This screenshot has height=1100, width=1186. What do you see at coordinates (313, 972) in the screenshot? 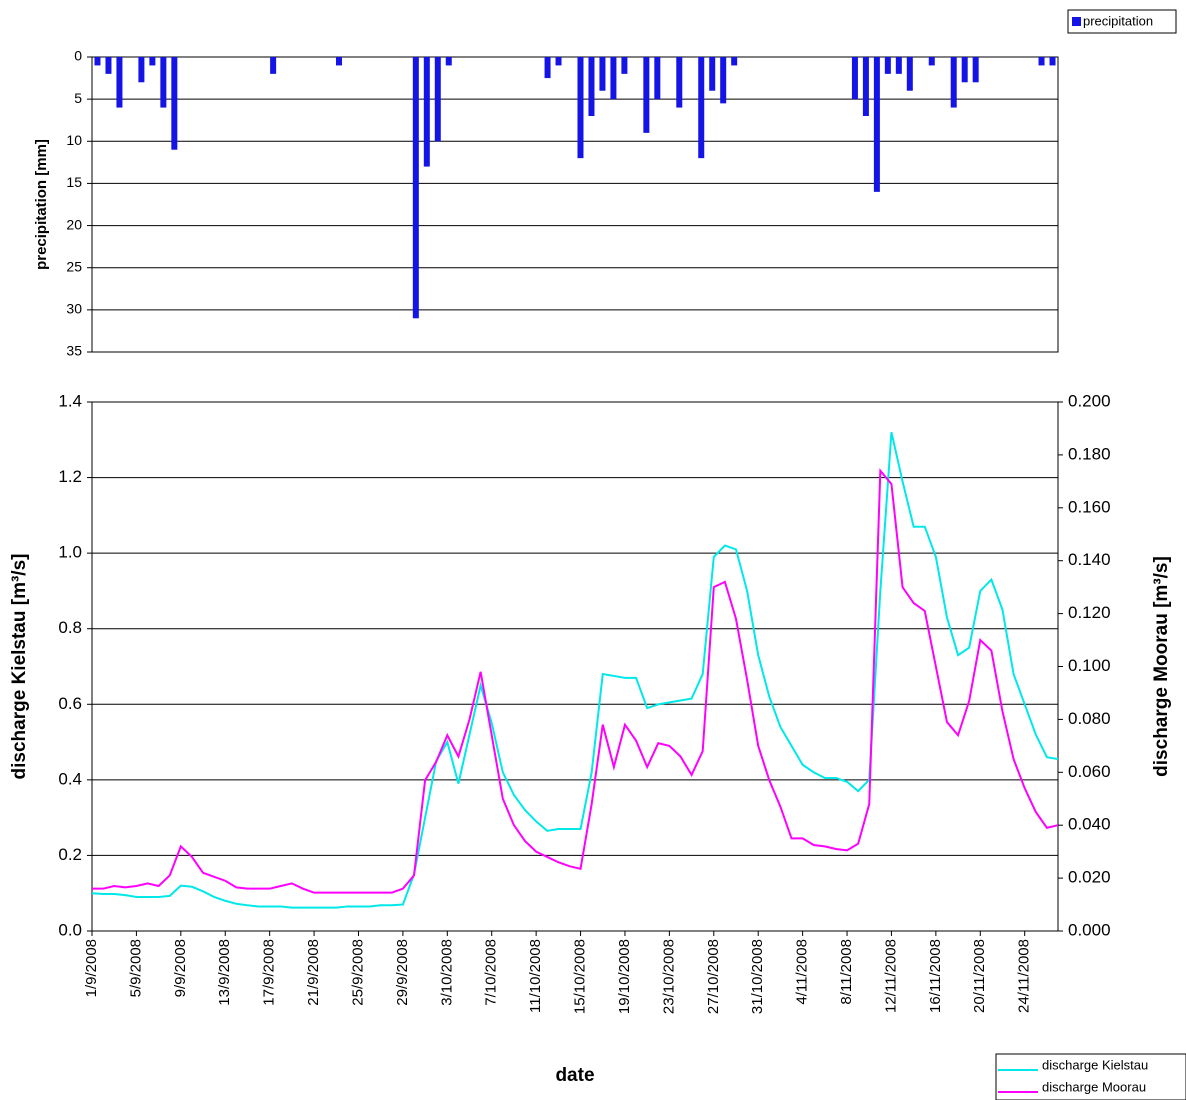
I see `x-tick-label: 21/9/2008` at bounding box center [313, 972].